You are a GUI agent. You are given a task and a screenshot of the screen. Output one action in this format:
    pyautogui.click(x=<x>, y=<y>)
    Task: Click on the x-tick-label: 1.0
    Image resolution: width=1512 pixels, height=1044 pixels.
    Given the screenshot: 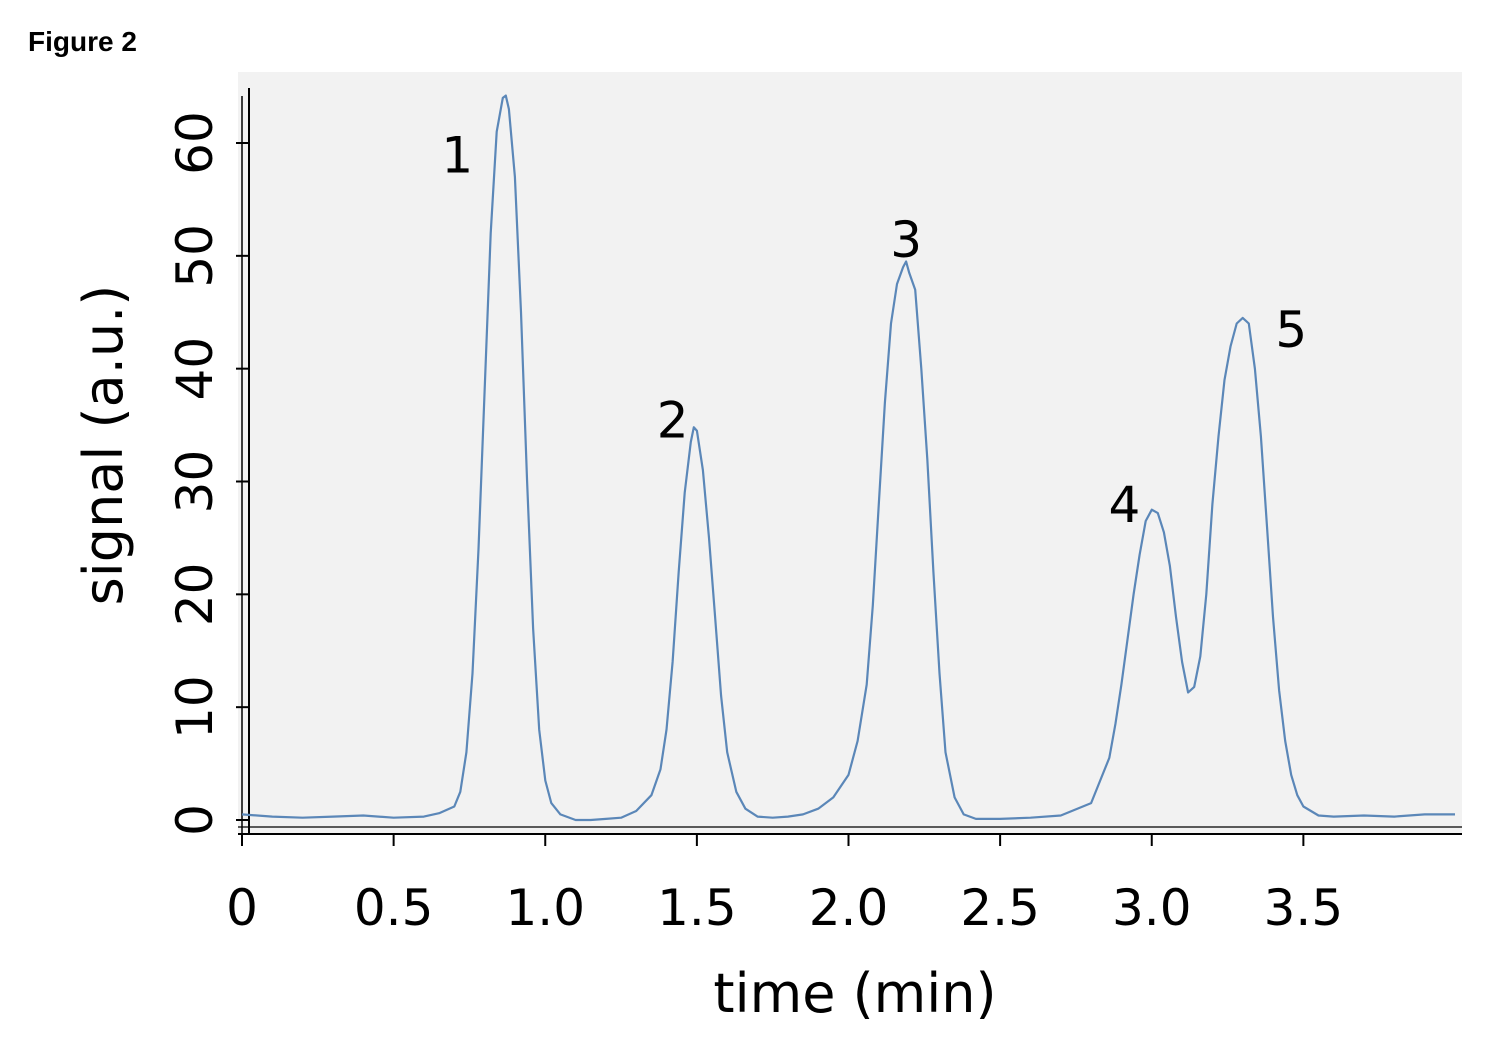 What is the action you would take?
    pyautogui.click(x=545, y=908)
    